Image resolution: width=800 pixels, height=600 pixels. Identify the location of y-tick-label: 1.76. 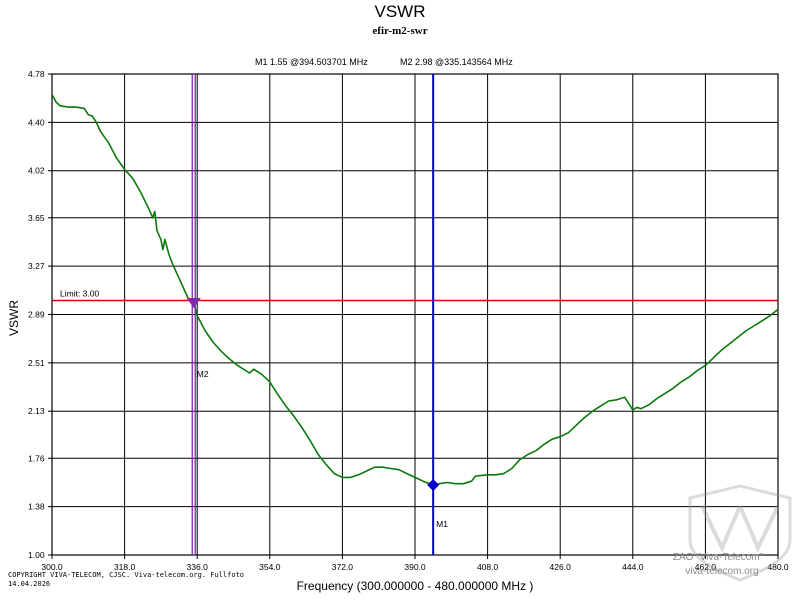
(36, 458).